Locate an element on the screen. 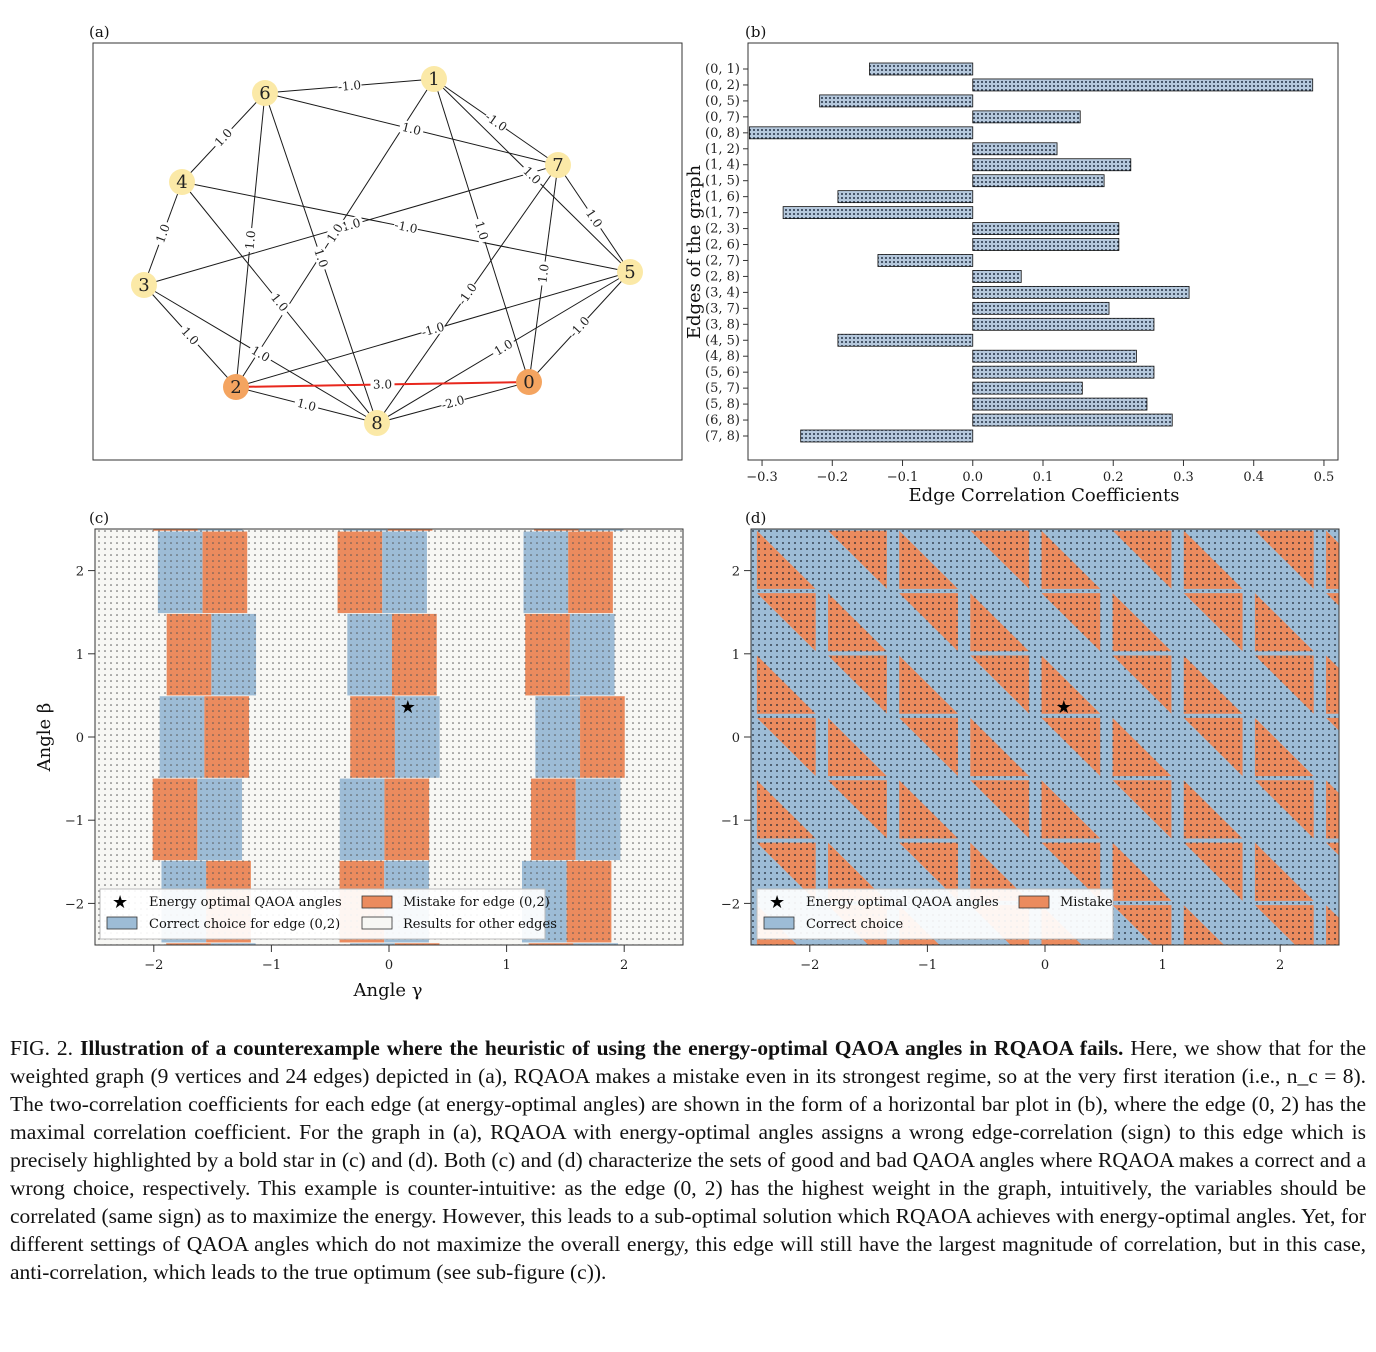  graph-edge-weight-4-5: -1.0 is located at coordinates (405, 227).